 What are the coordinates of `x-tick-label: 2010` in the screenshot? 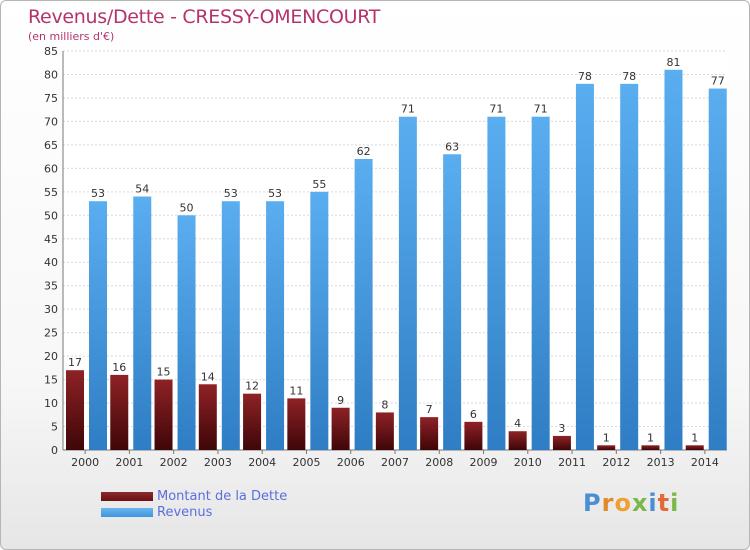 It's located at (528, 462).